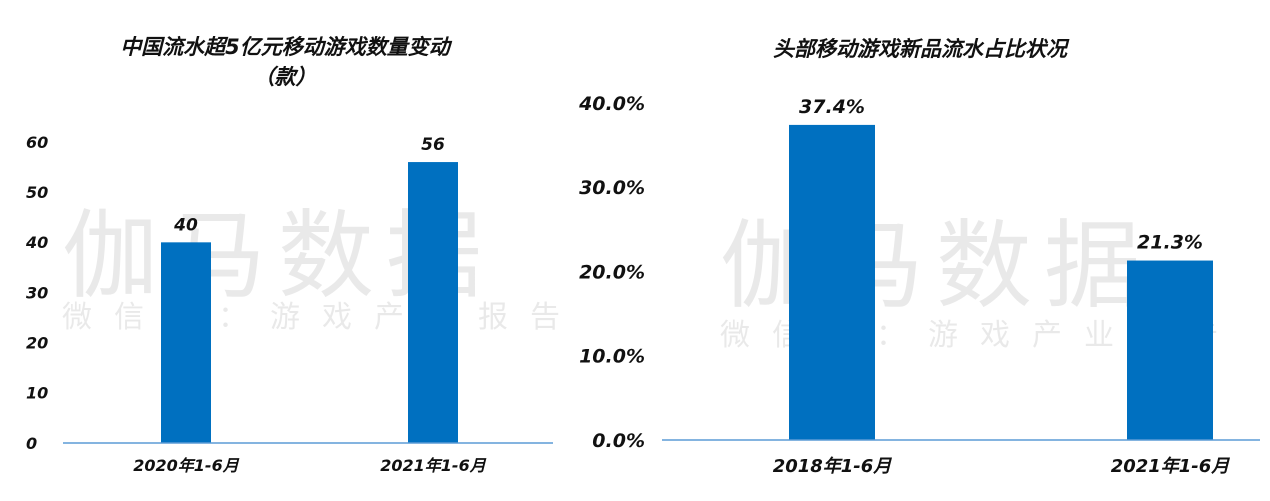 This screenshot has height=501, width=1270. I want to click on y-tick-label: 30, so click(37, 292).